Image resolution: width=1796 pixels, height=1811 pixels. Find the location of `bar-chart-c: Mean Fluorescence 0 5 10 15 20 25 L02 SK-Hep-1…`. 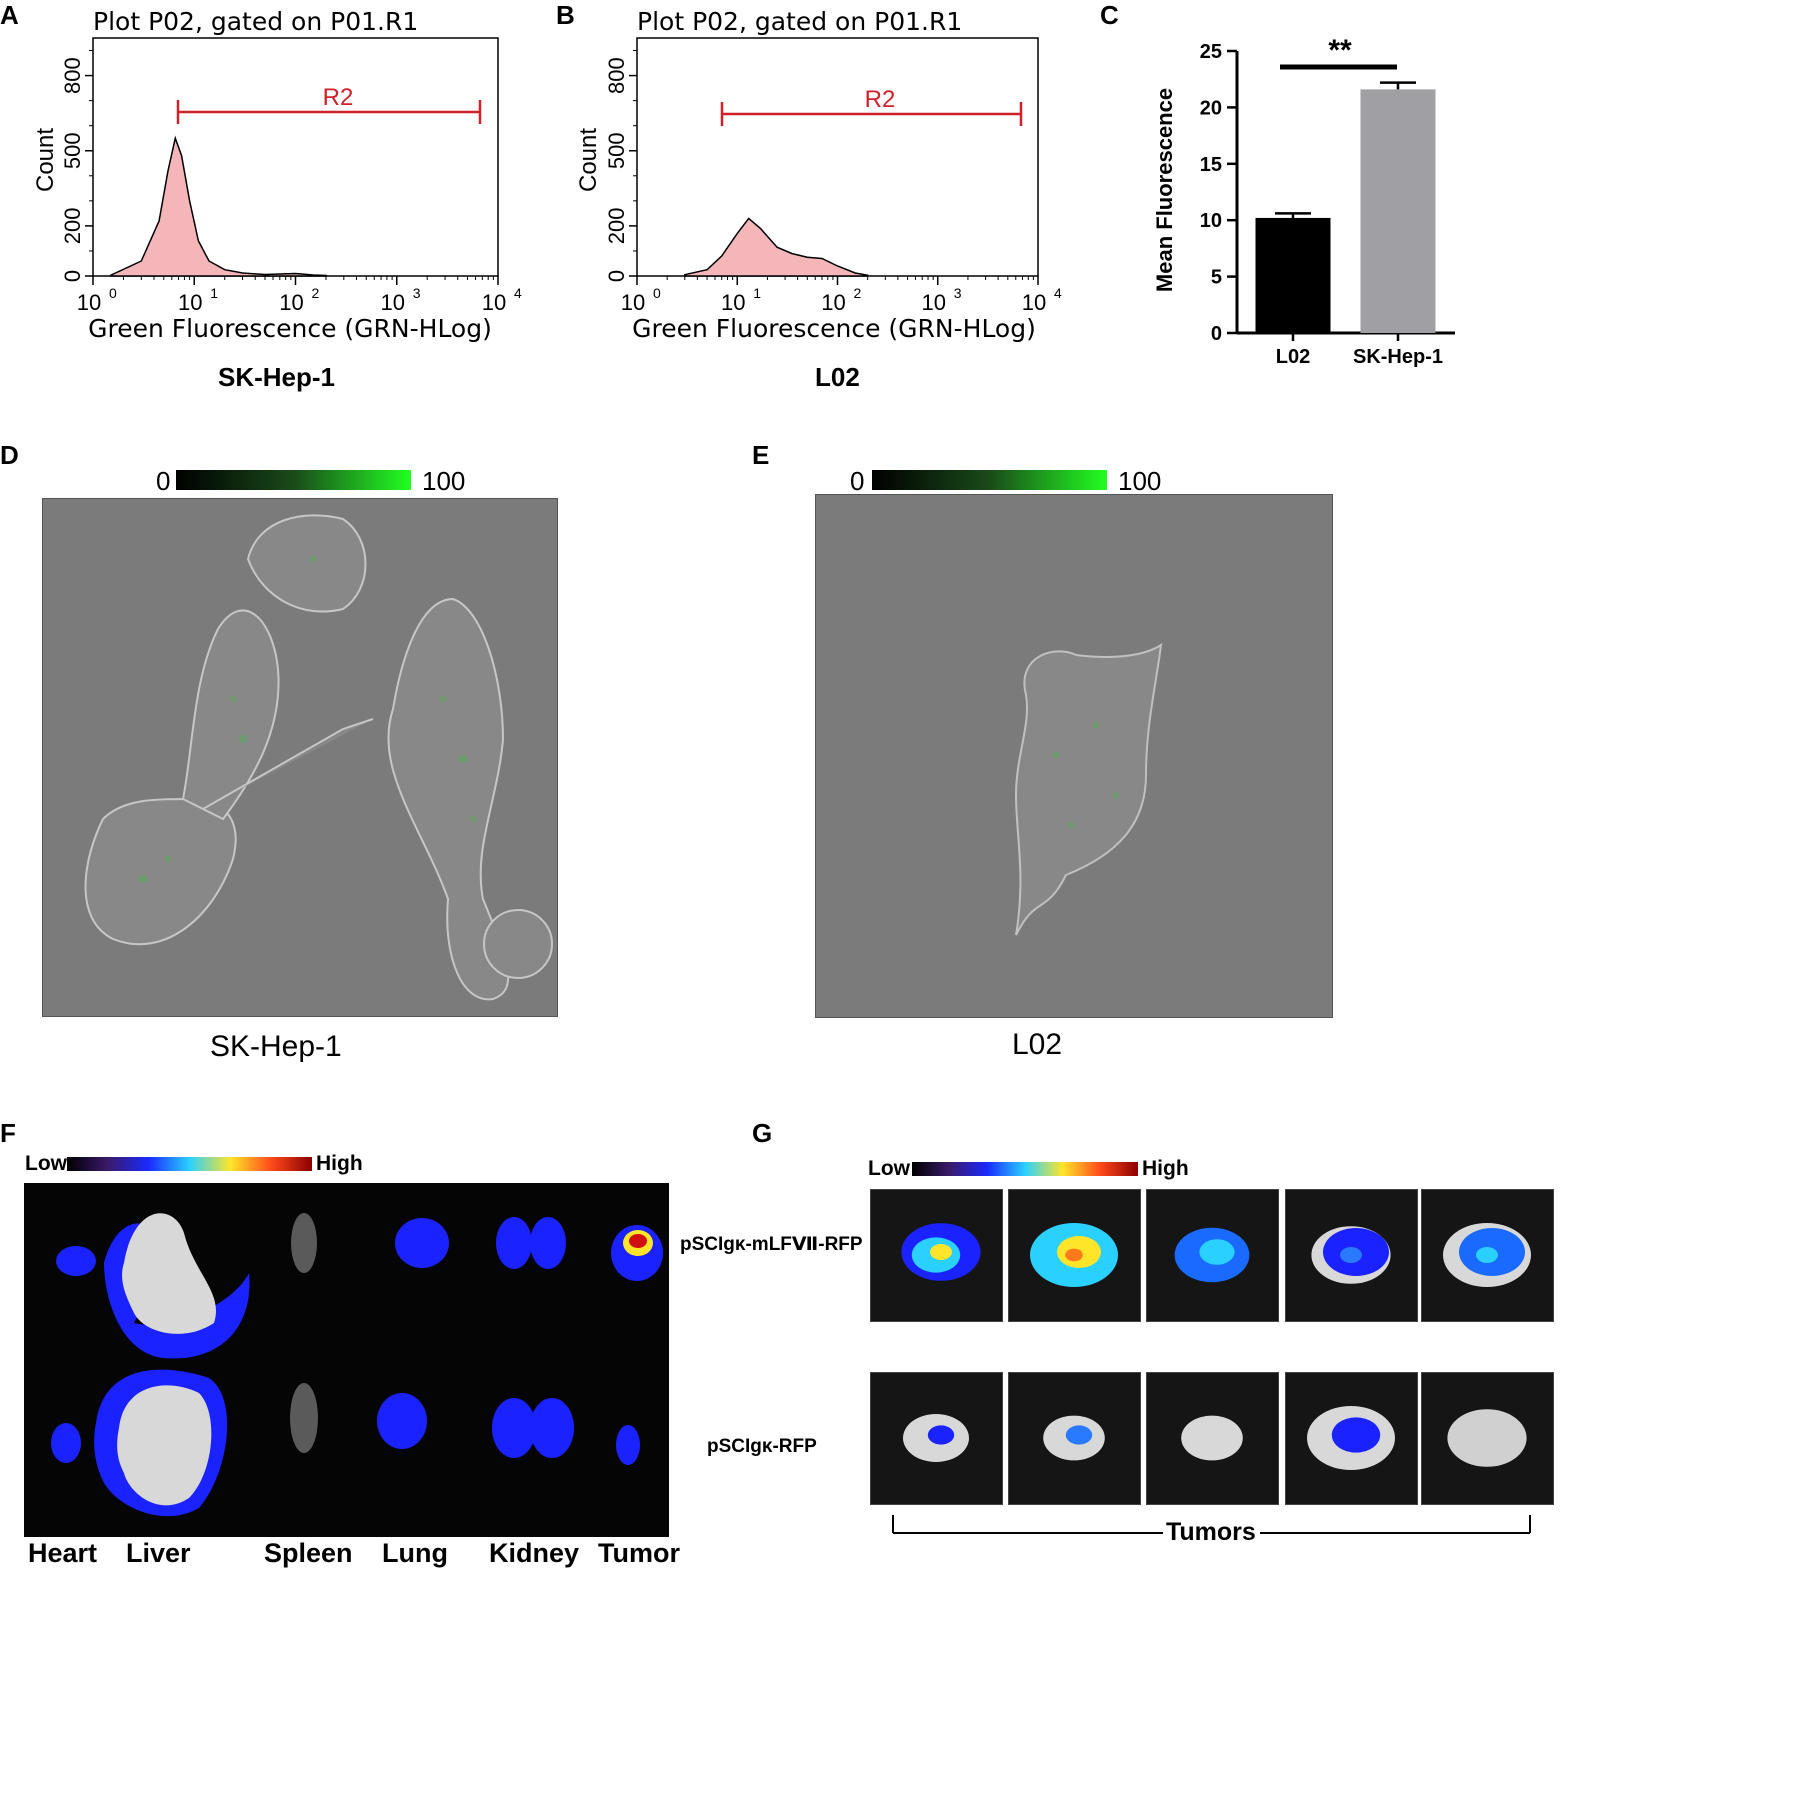

bar-chart-c: Mean Fluorescence 0 5 10 15 20 25 L02 SK-Hep-1… is located at coordinates (1303, 201).